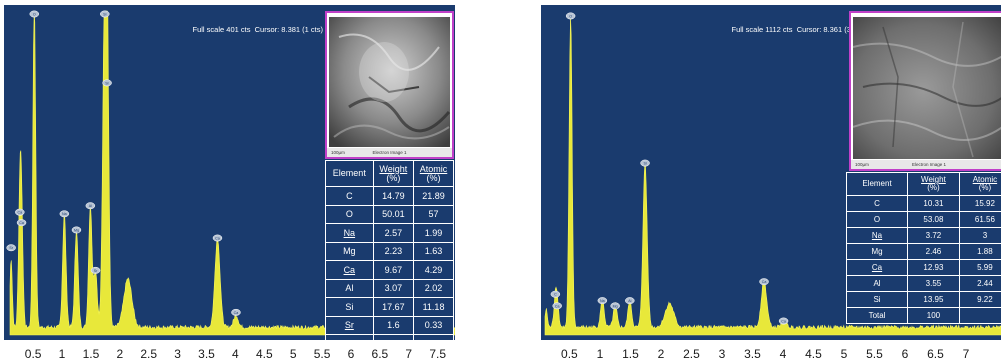 Image resolution: width=1001 pixels, height=361 pixels. What do you see at coordinates (393, 307) in the screenshot?
I see `table-cell: 17.67` at bounding box center [393, 307].